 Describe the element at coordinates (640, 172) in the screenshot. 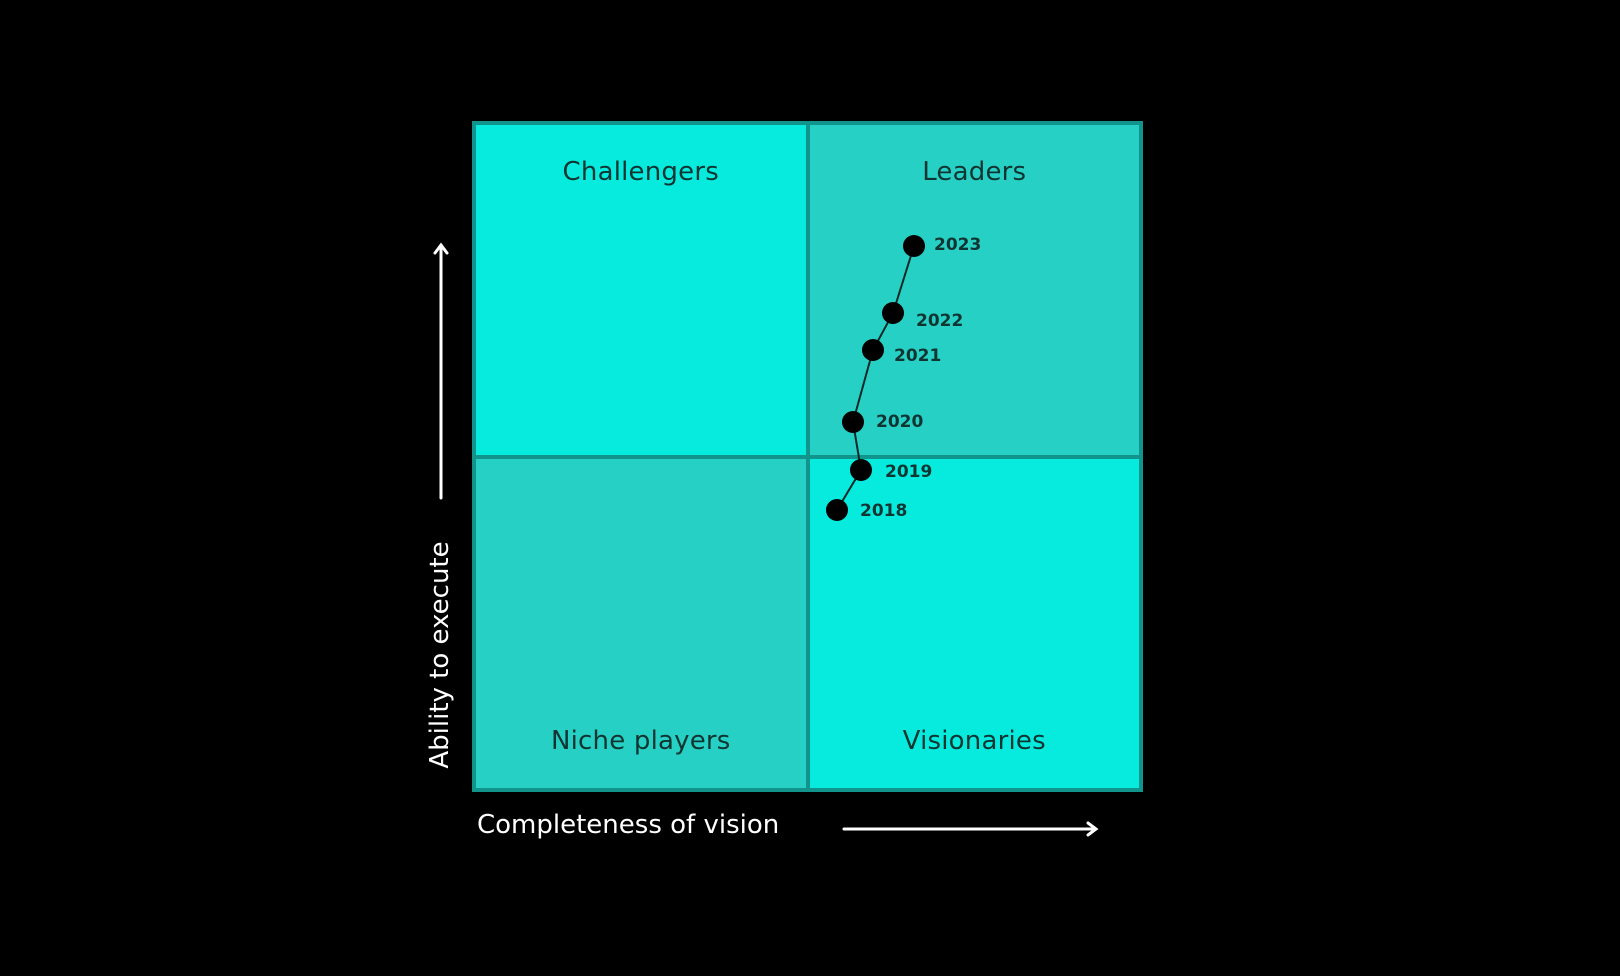

I see `quadrant-label-challengers: Challengers` at that location.